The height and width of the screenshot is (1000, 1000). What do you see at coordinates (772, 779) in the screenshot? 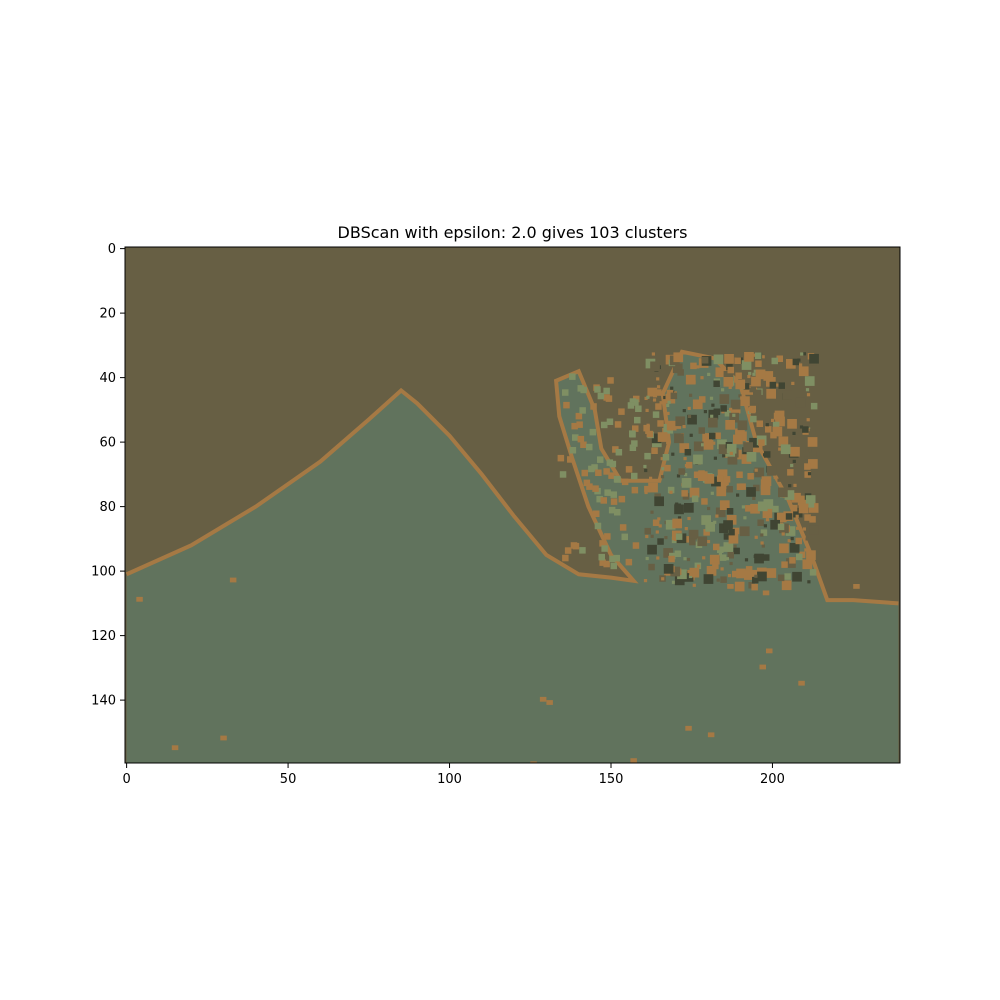
I see `x-tick-label: 200` at bounding box center [772, 779].